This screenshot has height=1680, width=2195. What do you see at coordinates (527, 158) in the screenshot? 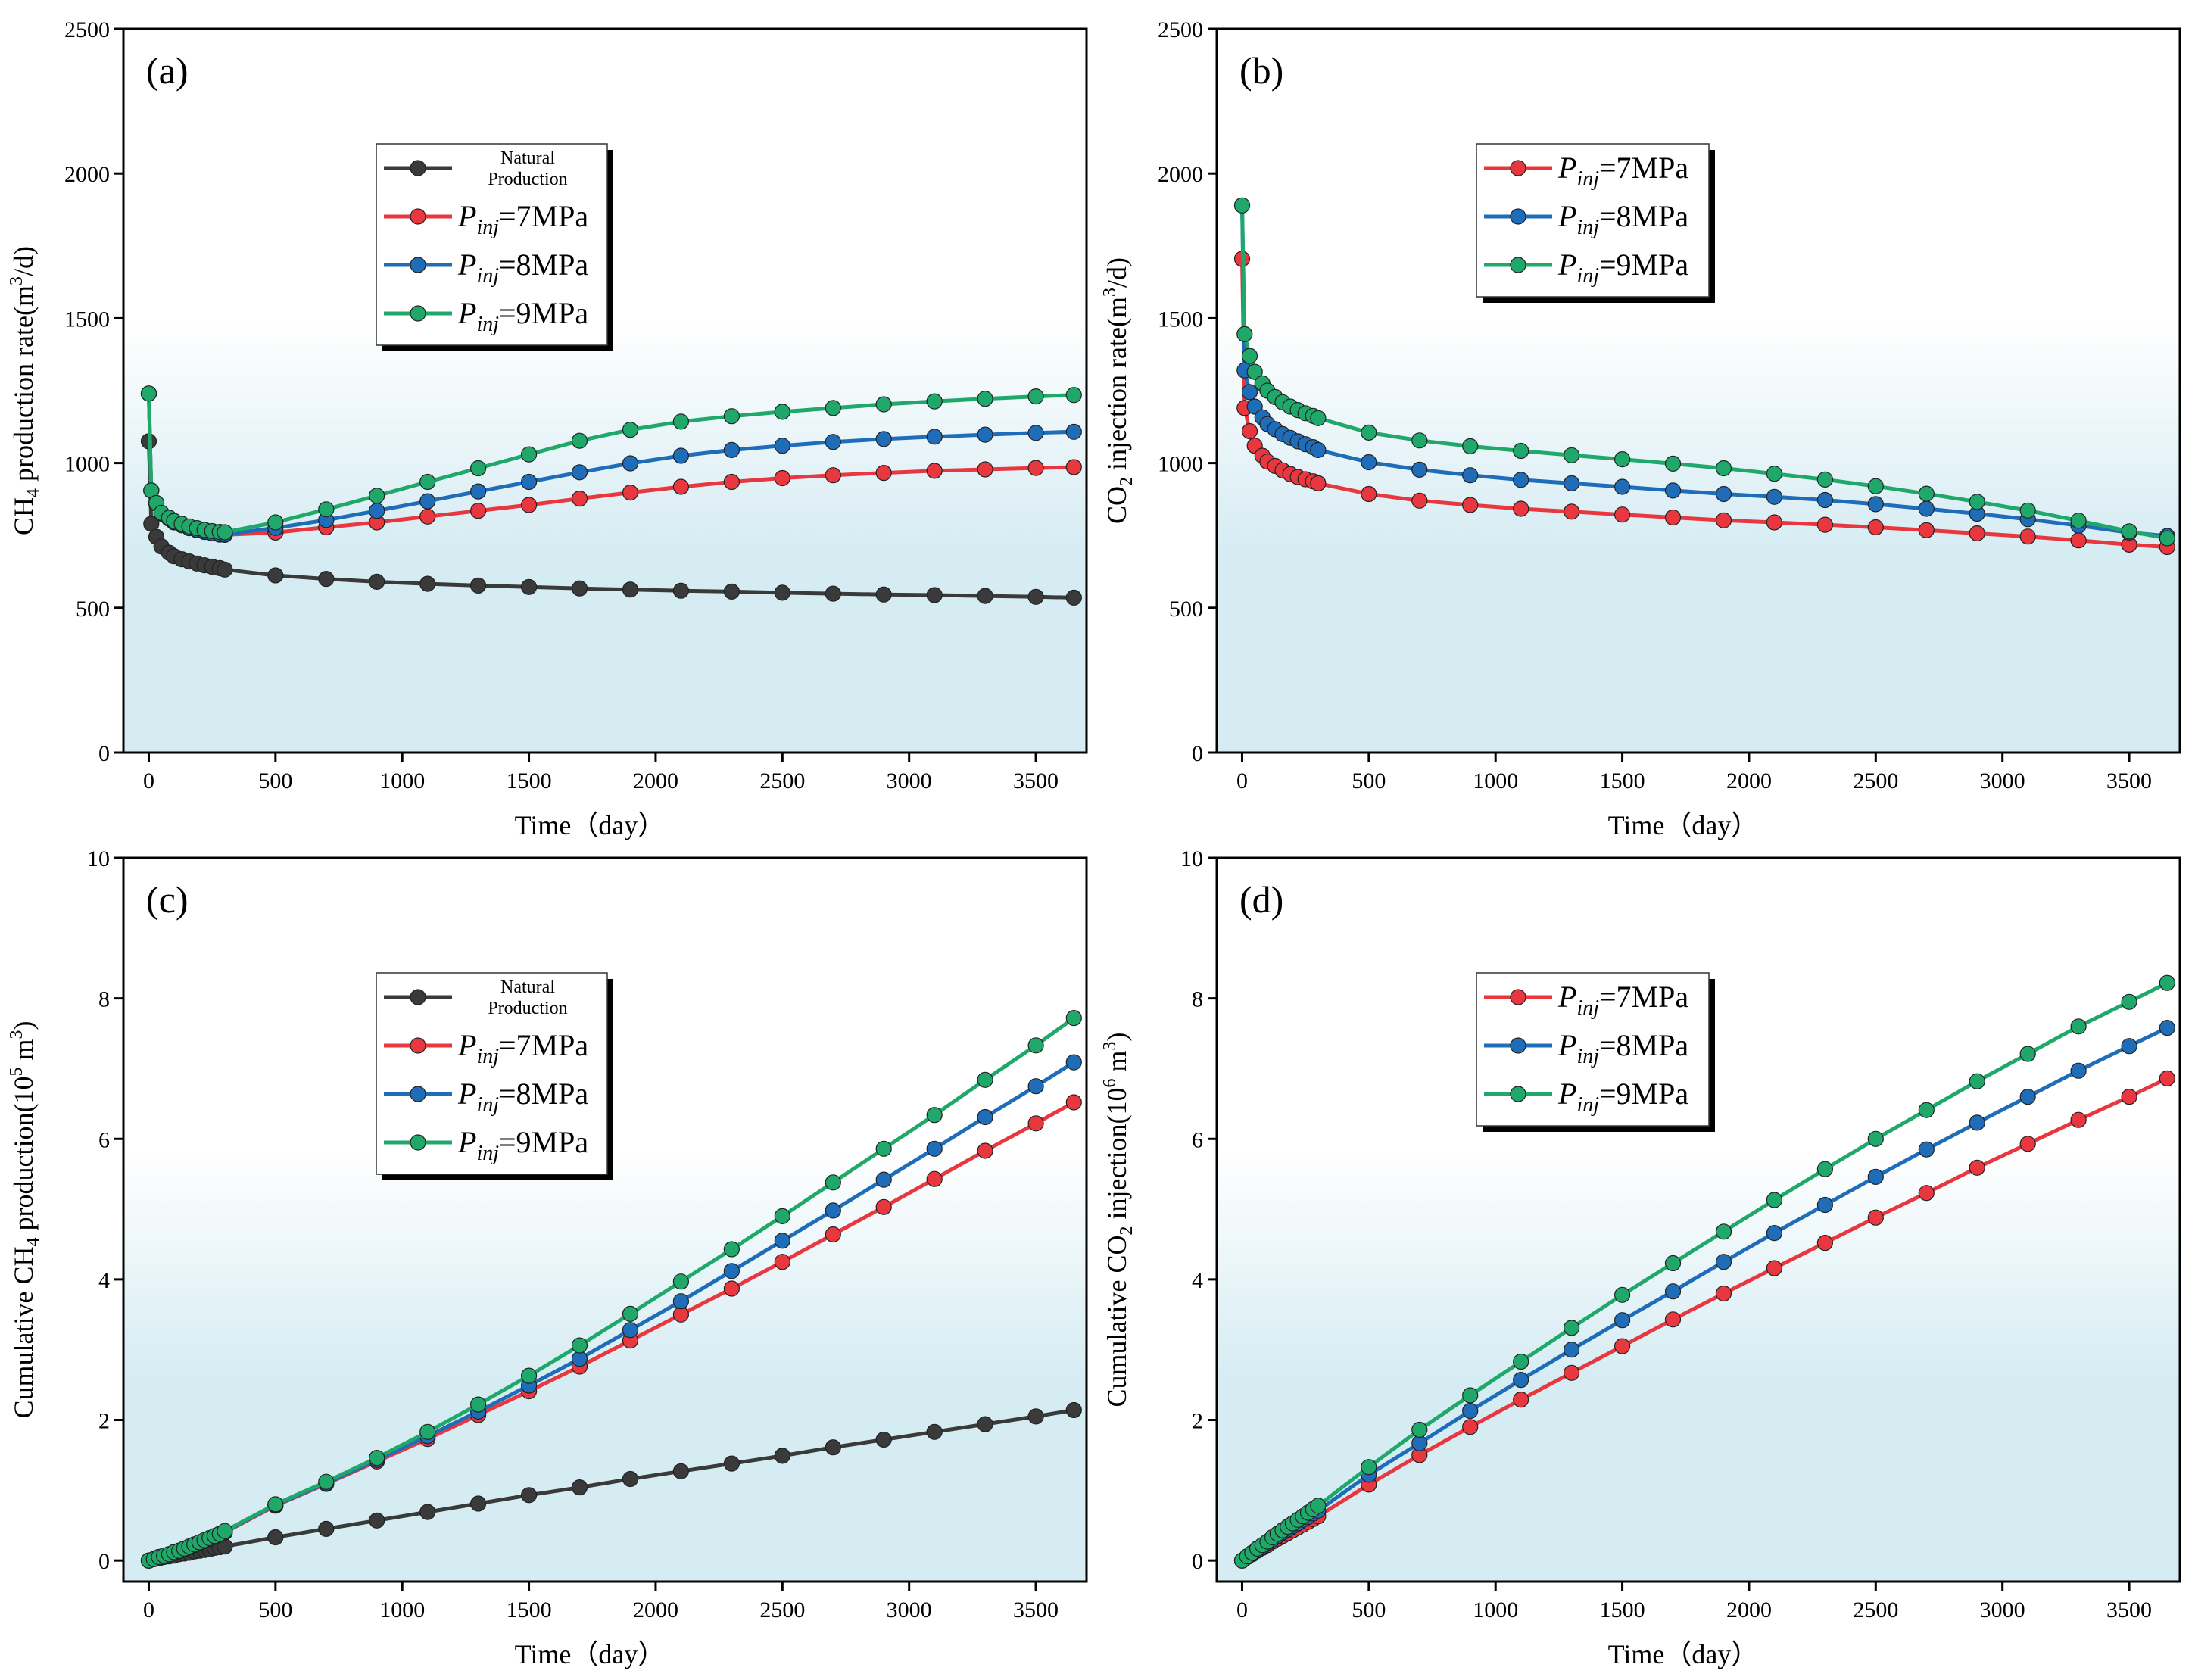
I see `legend-label: Natural` at bounding box center [527, 158].